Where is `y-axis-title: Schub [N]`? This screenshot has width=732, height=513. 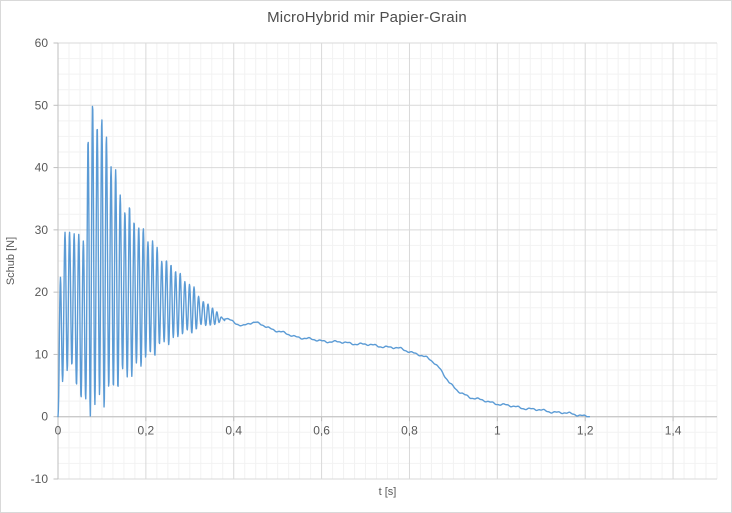
y-axis-title: Schub [N] is located at coordinates (11, 261).